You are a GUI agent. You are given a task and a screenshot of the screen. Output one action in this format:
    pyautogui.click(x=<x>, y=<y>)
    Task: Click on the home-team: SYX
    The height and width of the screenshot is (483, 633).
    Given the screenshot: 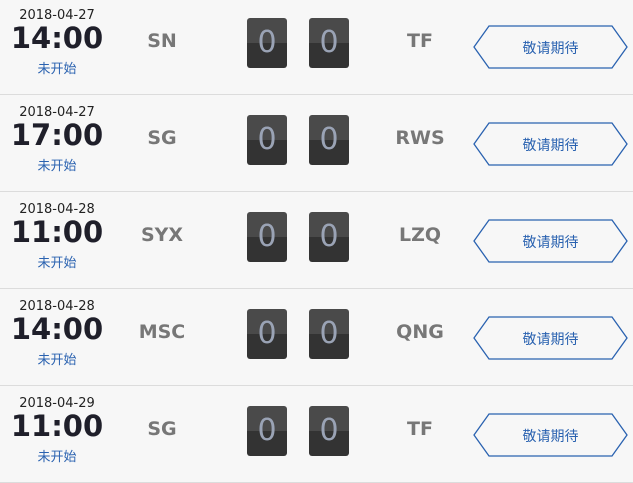 What is the action you would take?
    pyautogui.click(x=162, y=235)
    